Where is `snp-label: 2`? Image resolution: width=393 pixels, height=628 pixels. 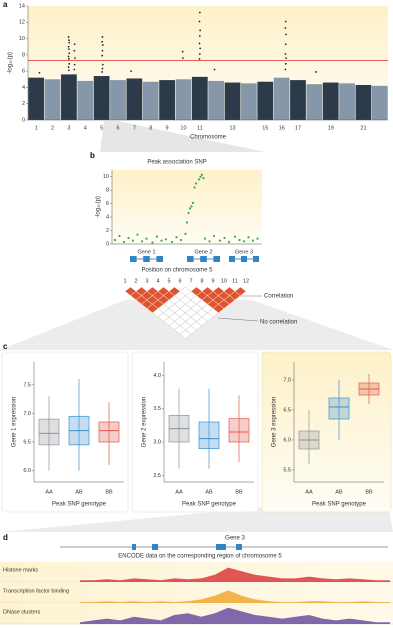
snp-label: 2 is located at coordinates (135, 281).